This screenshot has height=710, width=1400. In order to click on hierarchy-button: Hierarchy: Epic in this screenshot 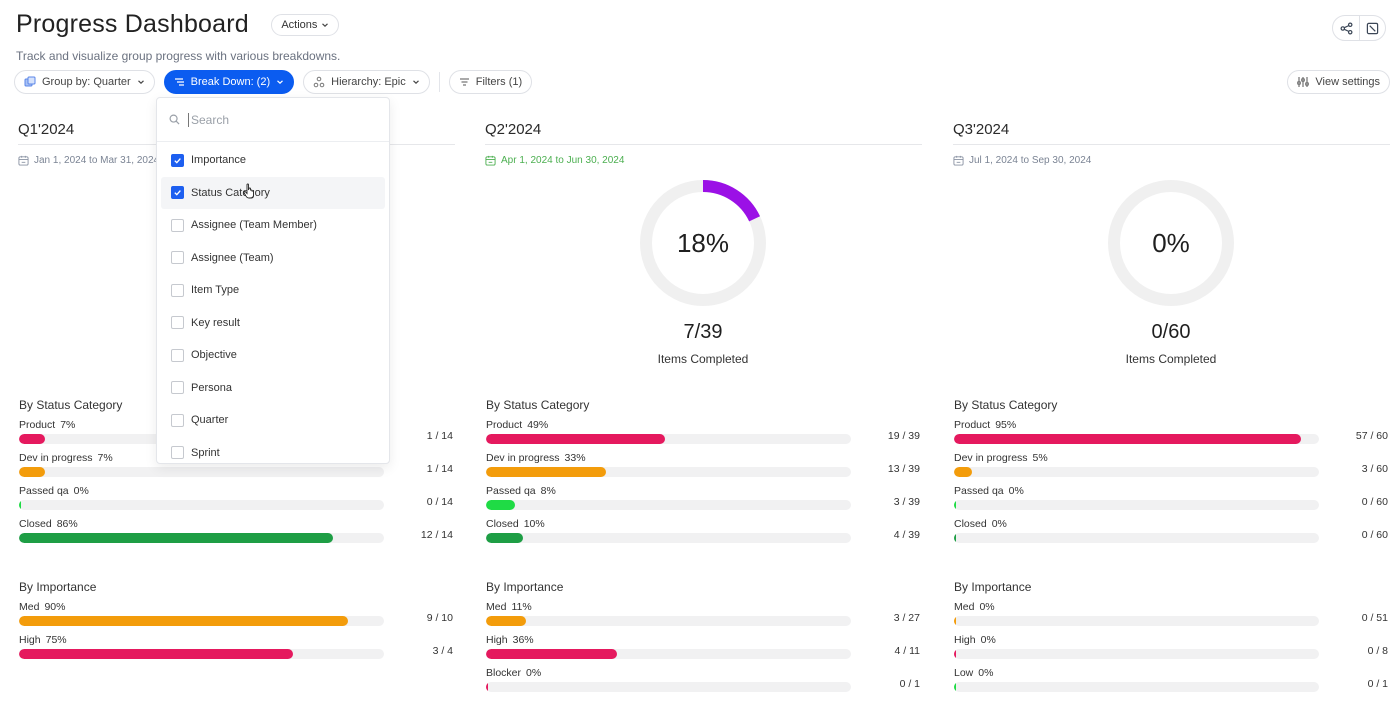, I will do `click(366, 82)`.